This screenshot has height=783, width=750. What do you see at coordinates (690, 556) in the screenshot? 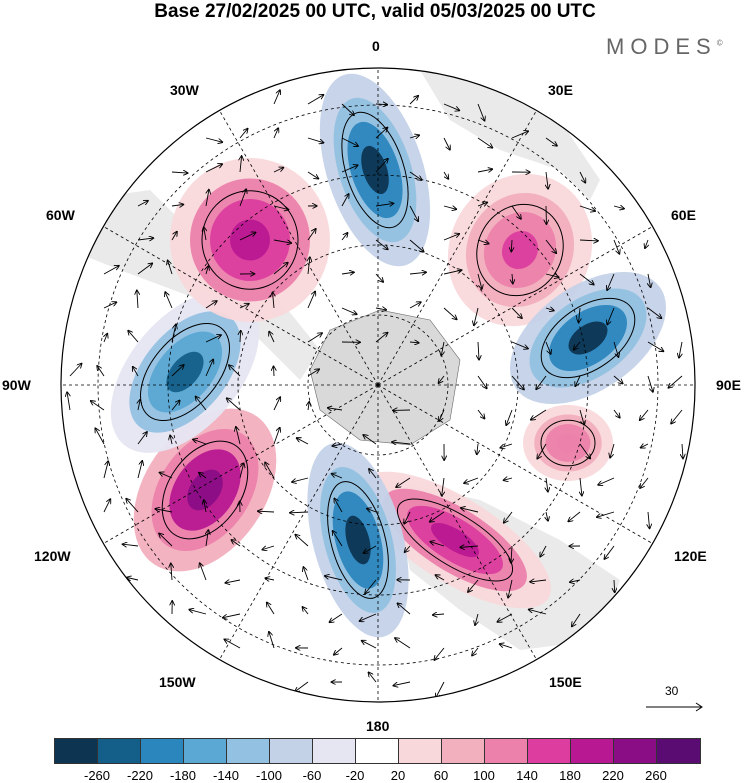
I see `lon-label-120e: 120E` at bounding box center [690, 556].